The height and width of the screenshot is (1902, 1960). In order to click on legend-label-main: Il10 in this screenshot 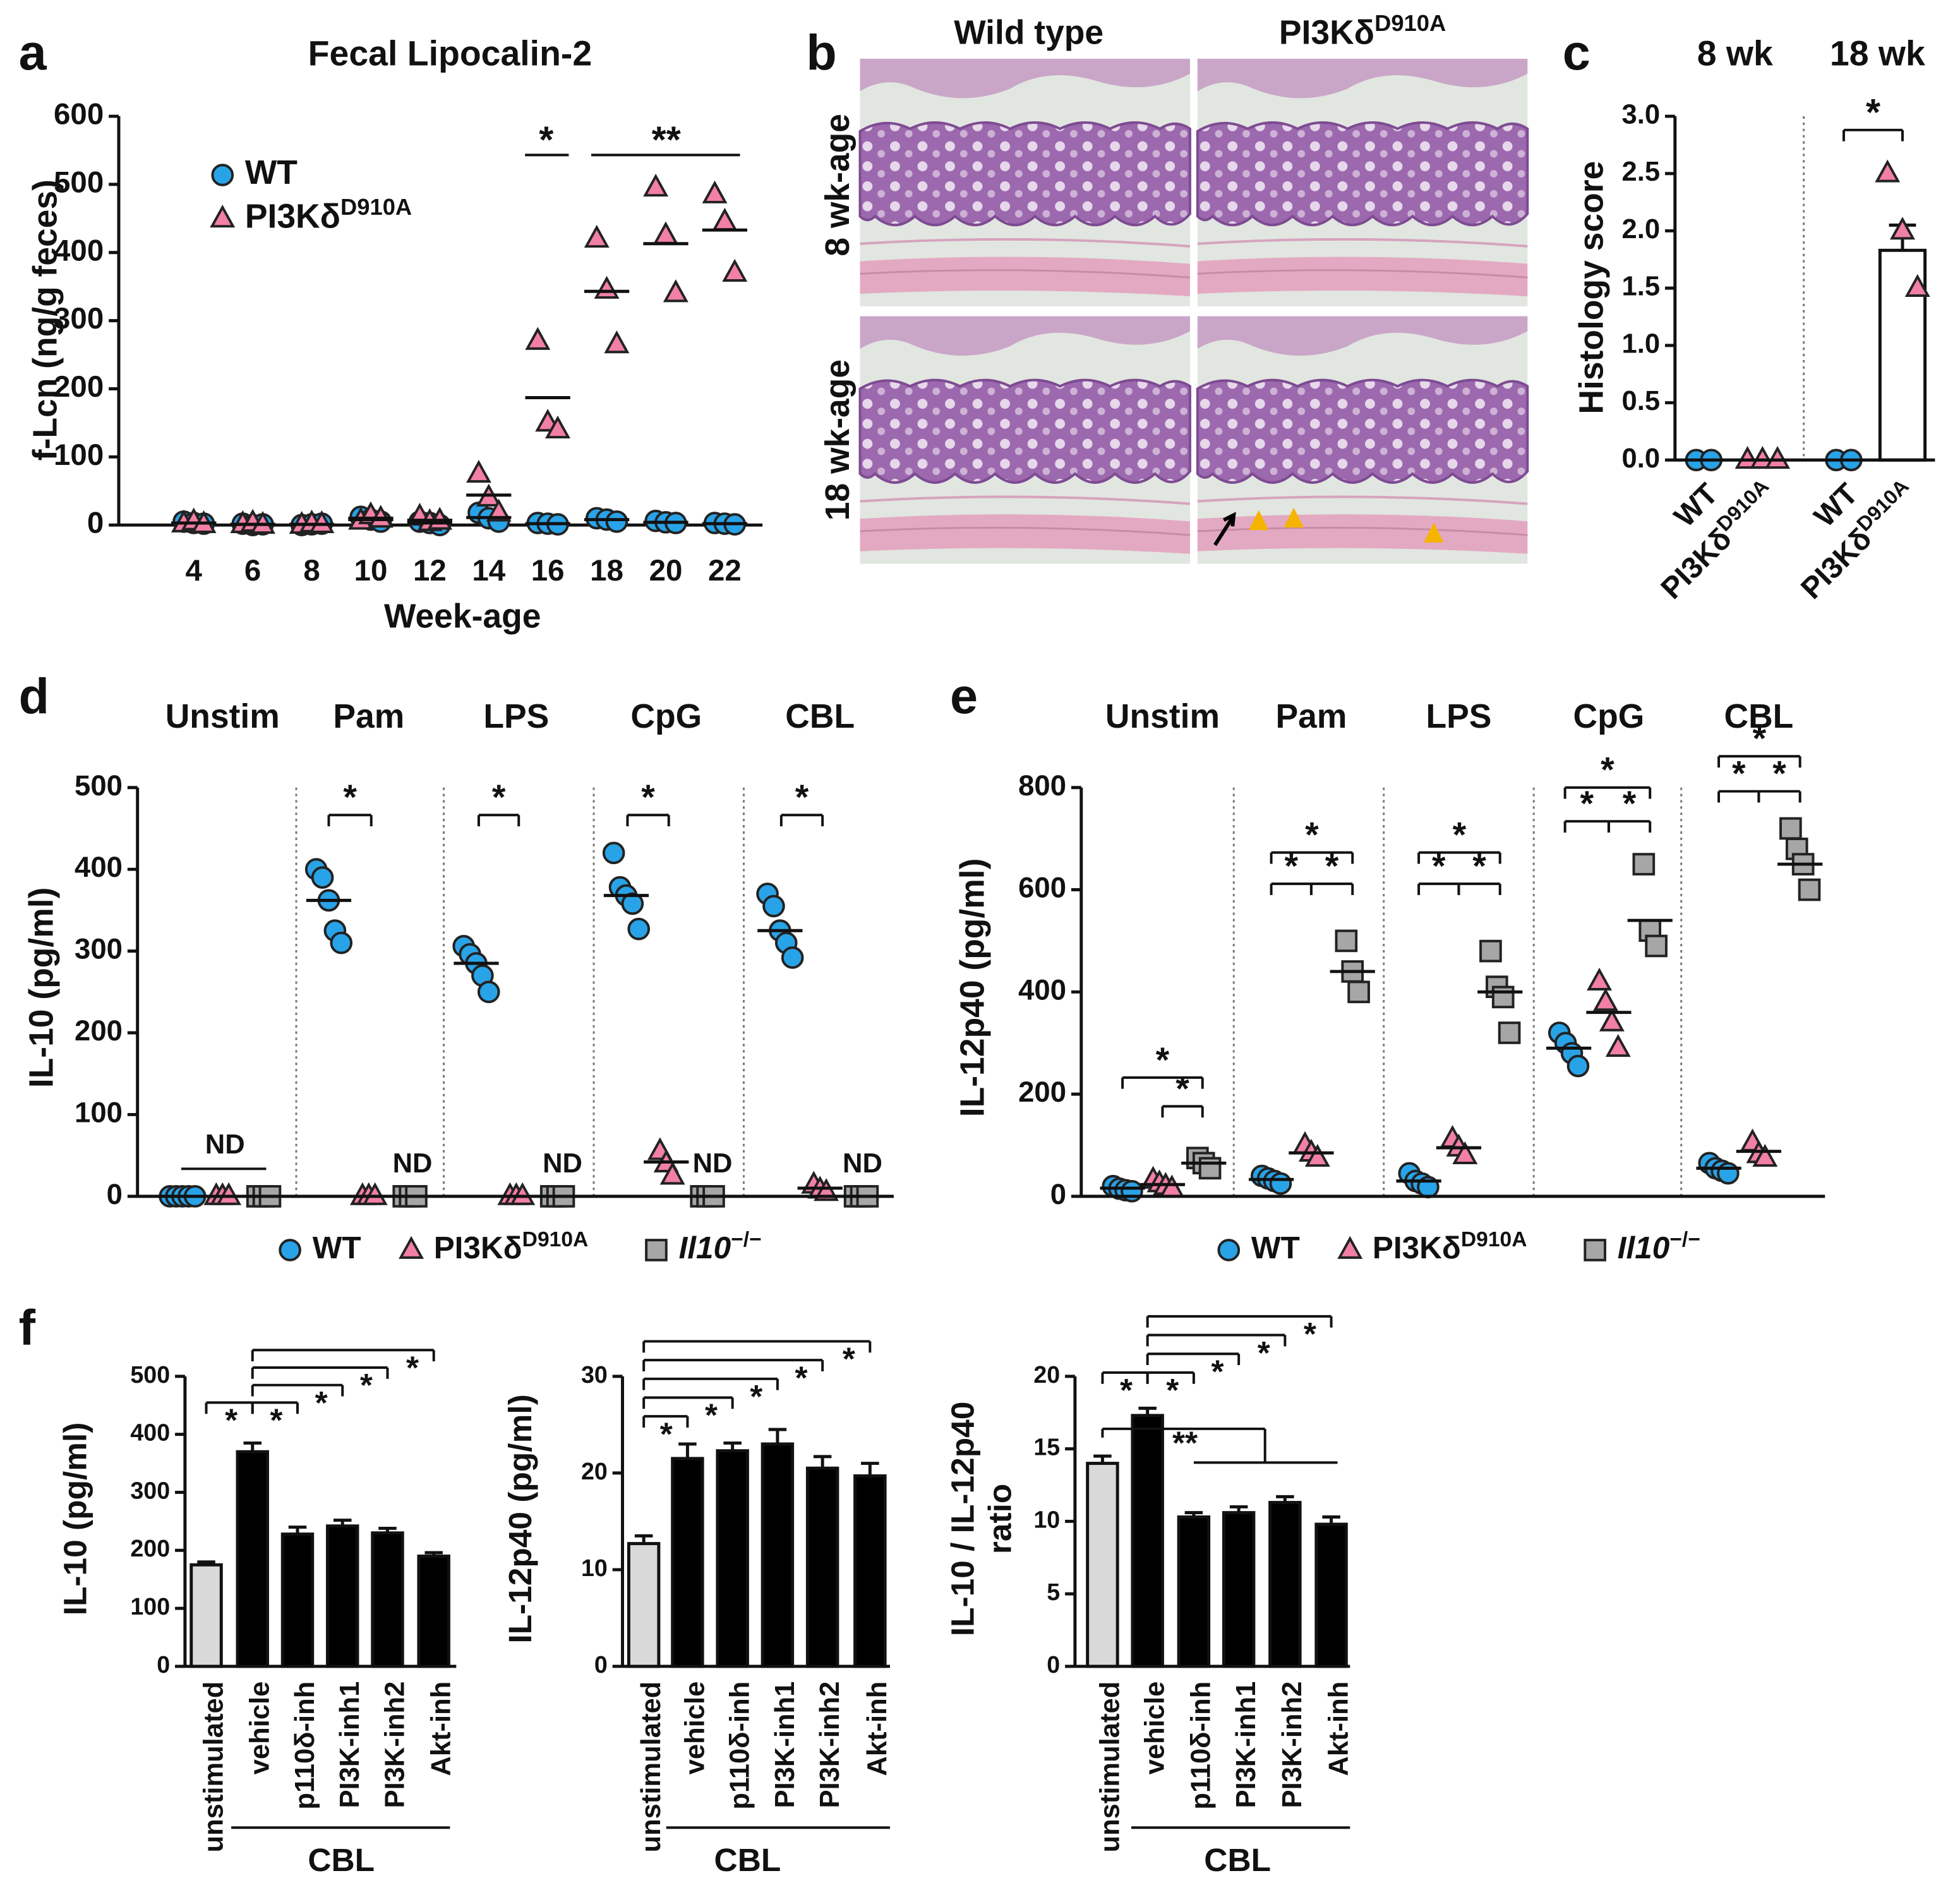, I will do `click(705, 1248)`.